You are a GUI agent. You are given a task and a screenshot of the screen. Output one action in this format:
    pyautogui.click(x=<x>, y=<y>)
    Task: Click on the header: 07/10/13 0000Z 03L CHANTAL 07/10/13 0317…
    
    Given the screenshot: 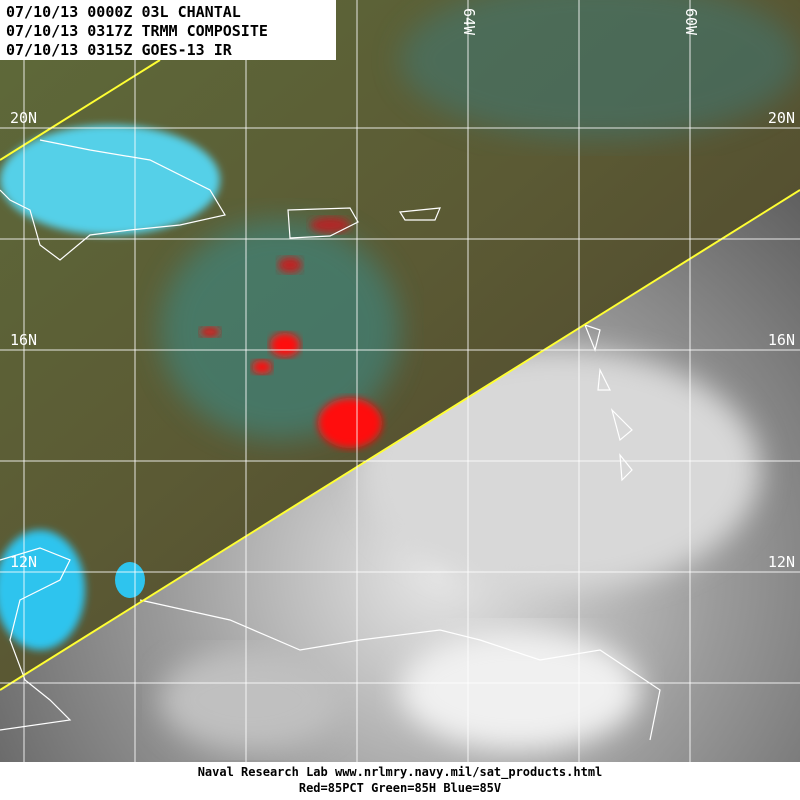 What is the action you would take?
    pyautogui.click(x=137, y=31)
    